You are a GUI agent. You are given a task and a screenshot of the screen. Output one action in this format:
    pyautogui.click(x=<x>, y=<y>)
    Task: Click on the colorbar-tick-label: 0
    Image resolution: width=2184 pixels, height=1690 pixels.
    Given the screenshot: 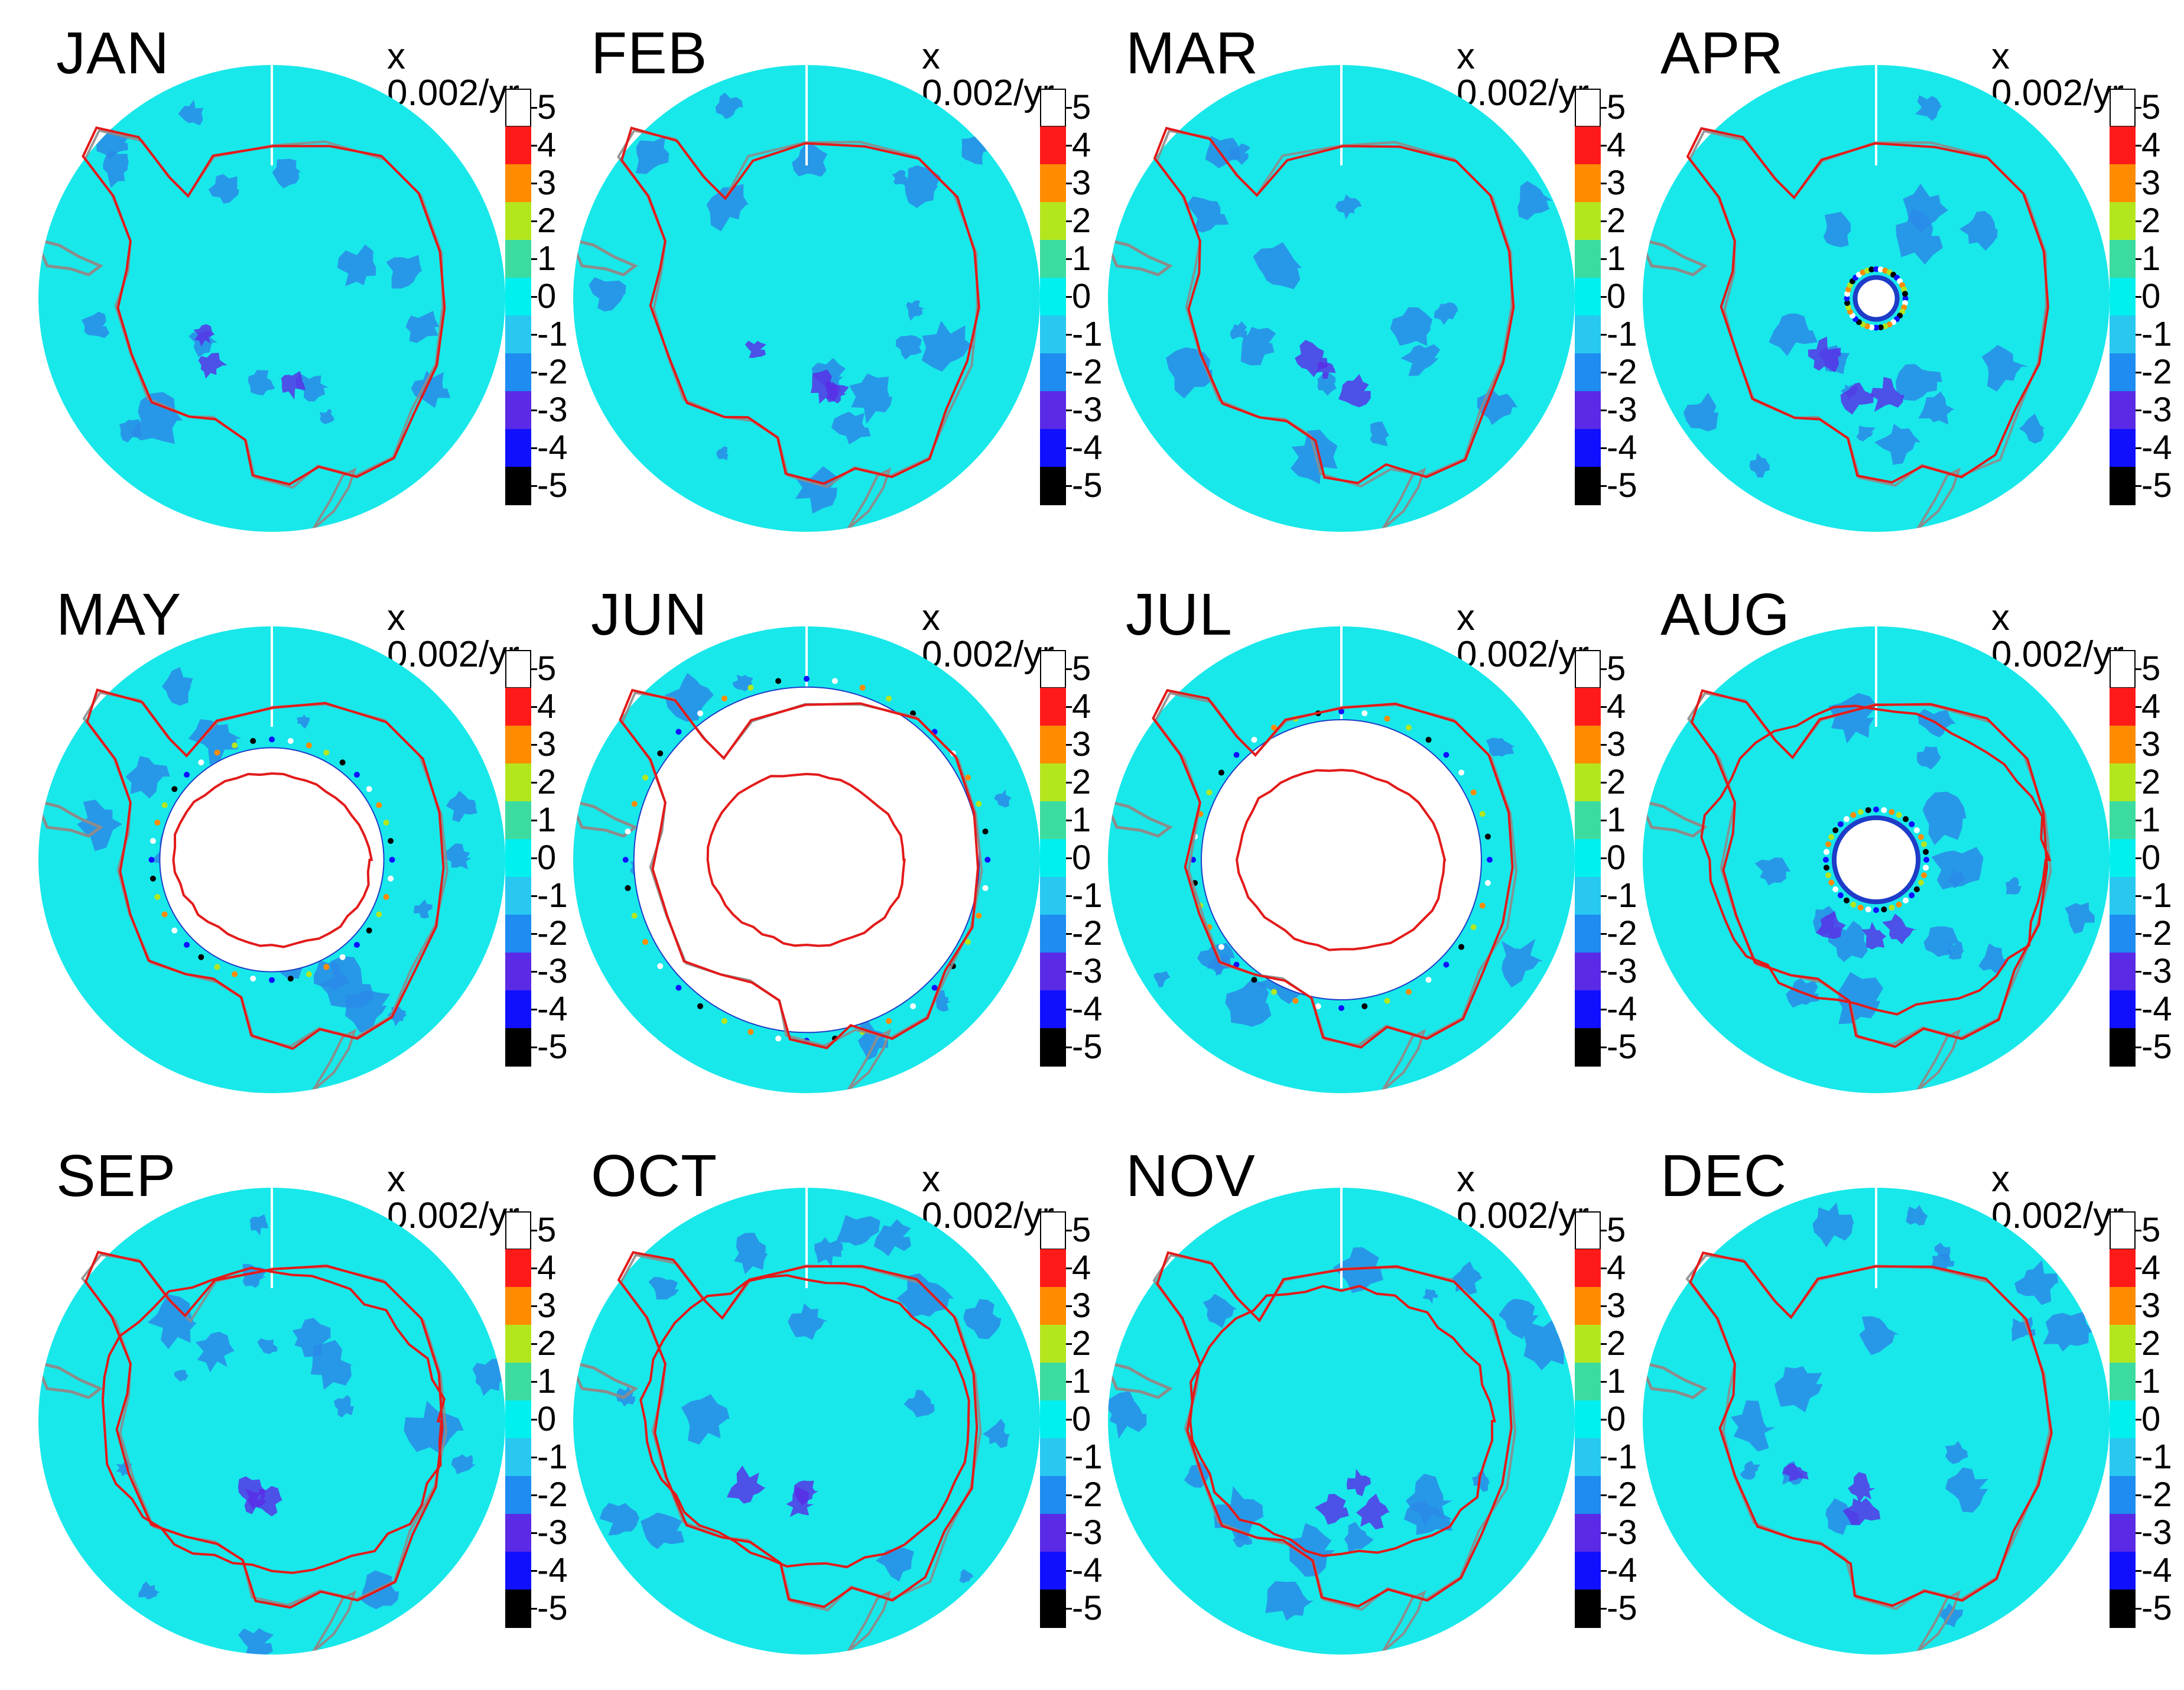 What is the action you would take?
    pyautogui.click(x=547, y=858)
    